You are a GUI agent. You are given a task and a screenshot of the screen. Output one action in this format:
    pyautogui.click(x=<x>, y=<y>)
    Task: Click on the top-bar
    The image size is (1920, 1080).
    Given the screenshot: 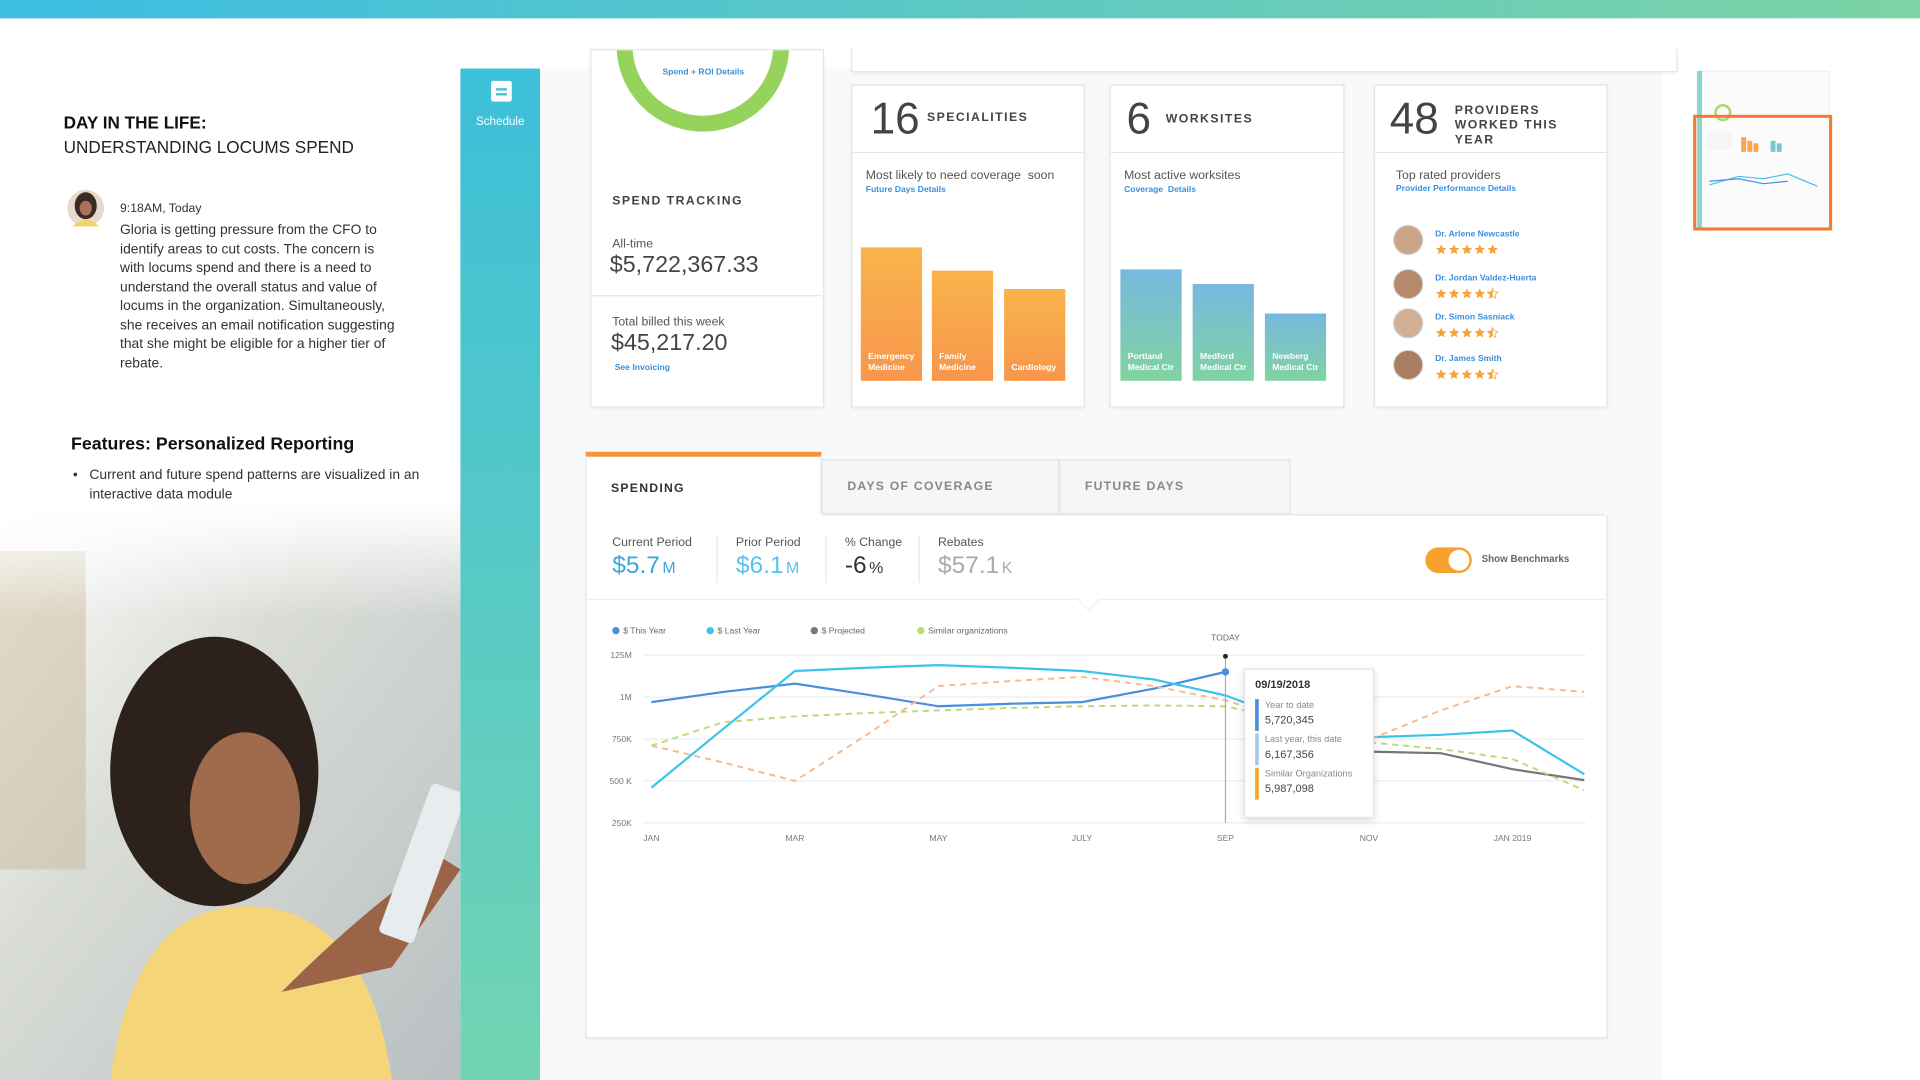 What is the action you would take?
    pyautogui.click(x=960, y=9)
    